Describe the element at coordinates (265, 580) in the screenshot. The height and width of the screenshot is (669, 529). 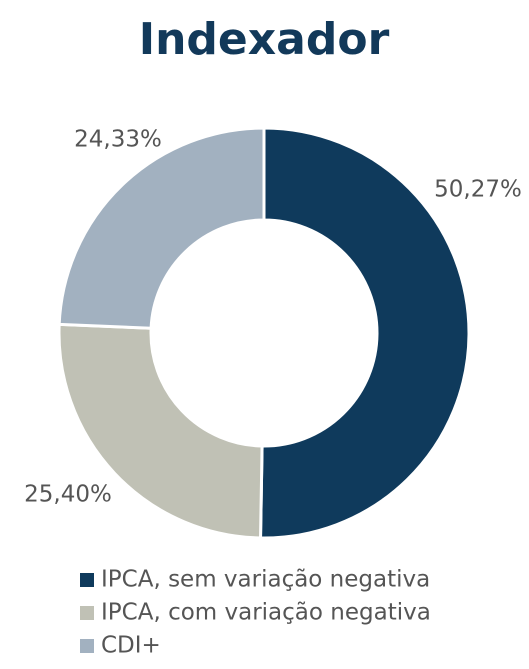
I see `legend-label: IPCA, sem variação negativa` at that location.